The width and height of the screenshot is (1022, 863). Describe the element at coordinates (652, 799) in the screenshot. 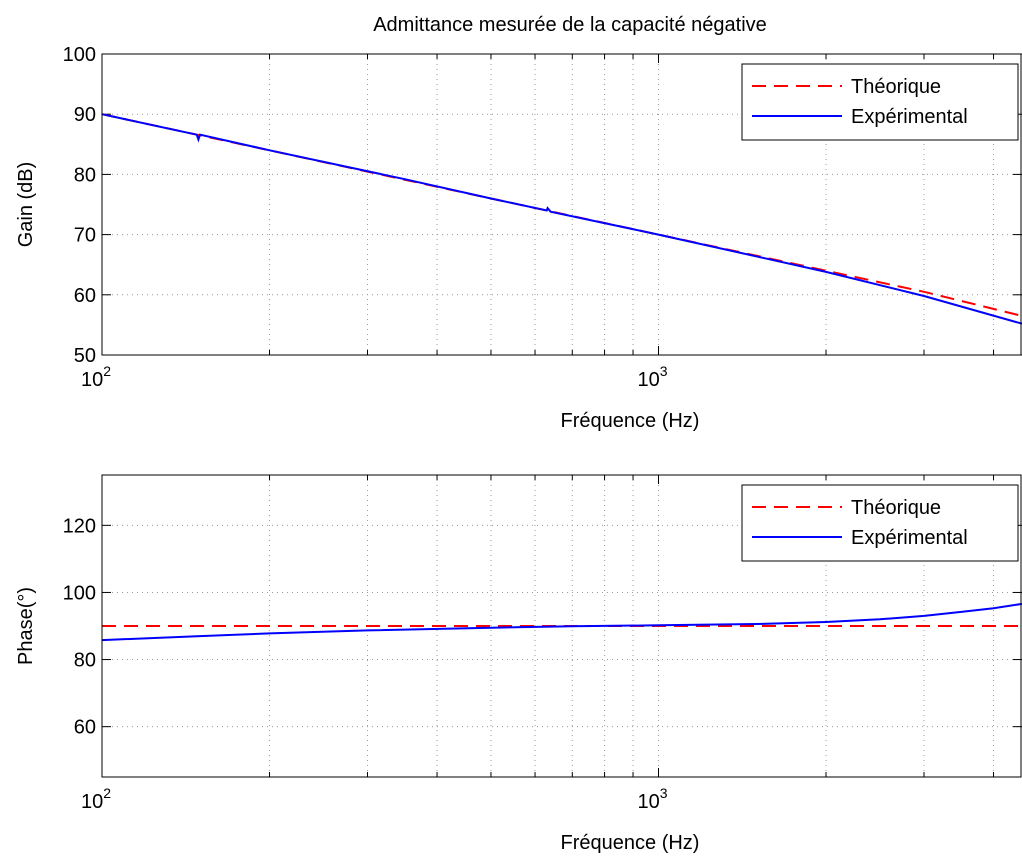

I see `phase-x-tick-label: 10³` at that location.